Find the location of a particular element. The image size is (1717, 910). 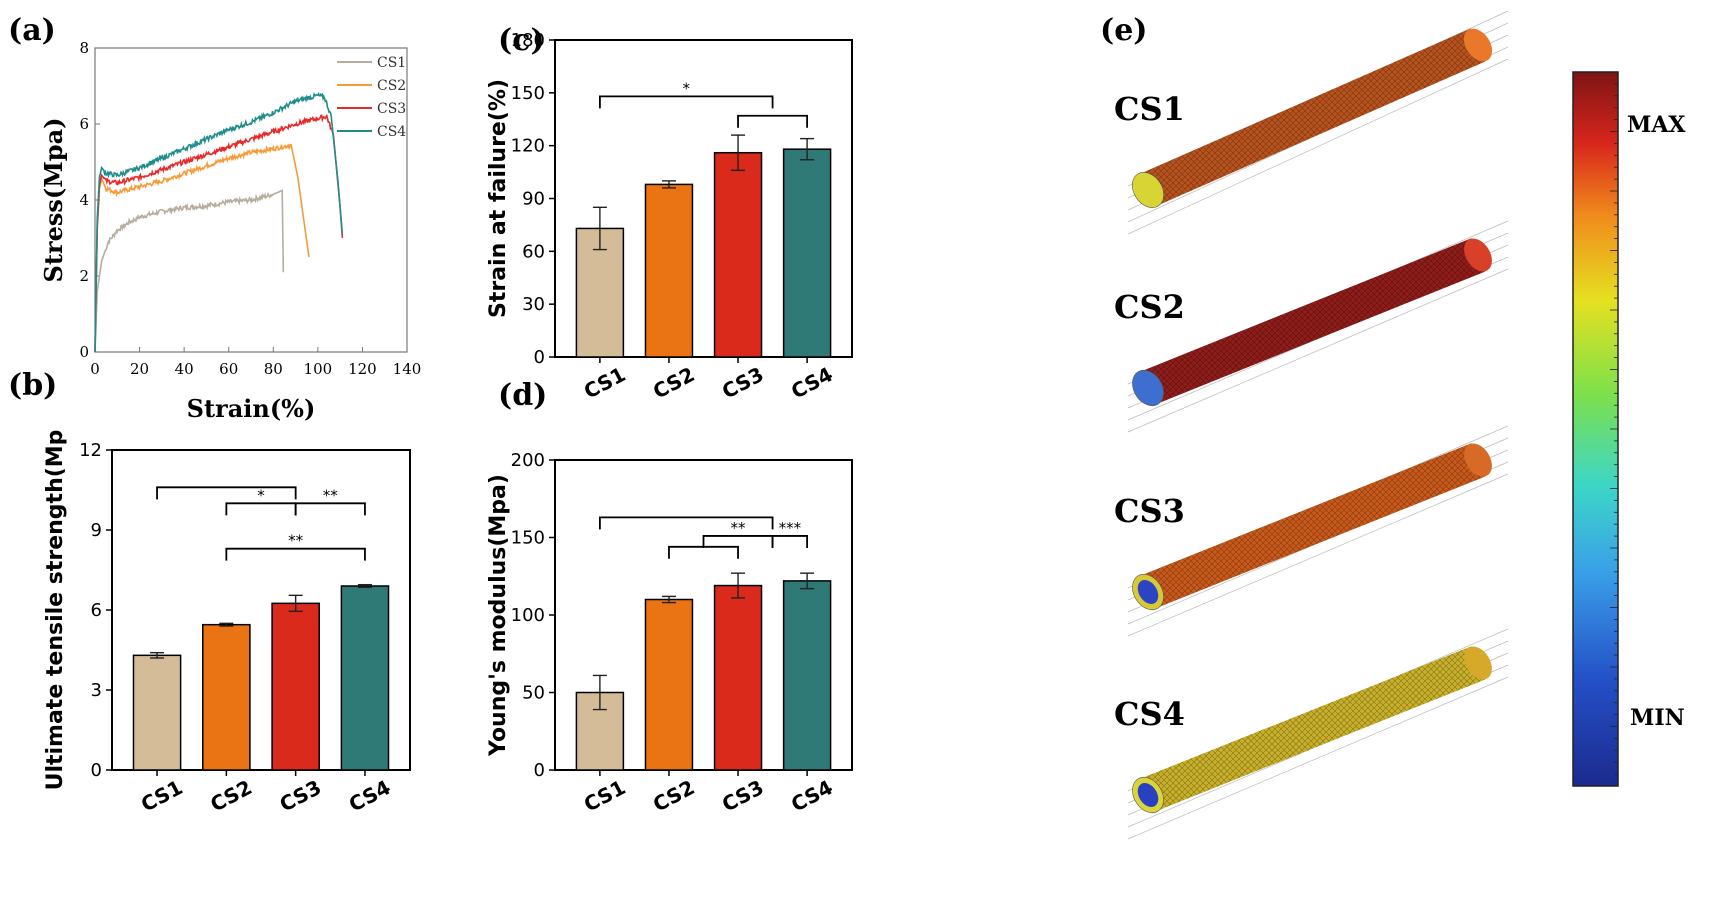

y-tick-label: 90 is located at coordinates (533, 199).